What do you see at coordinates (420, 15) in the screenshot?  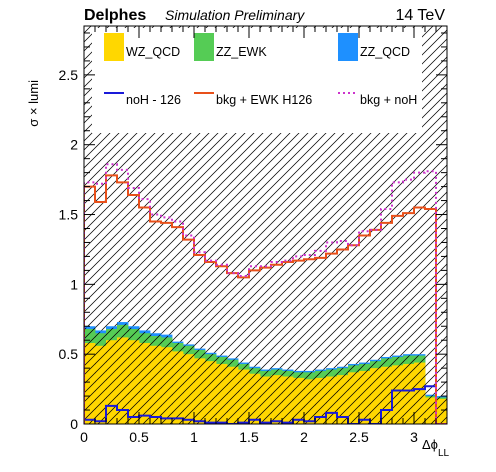 I see `energy-label: 14 TeV` at bounding box center [420, 15].